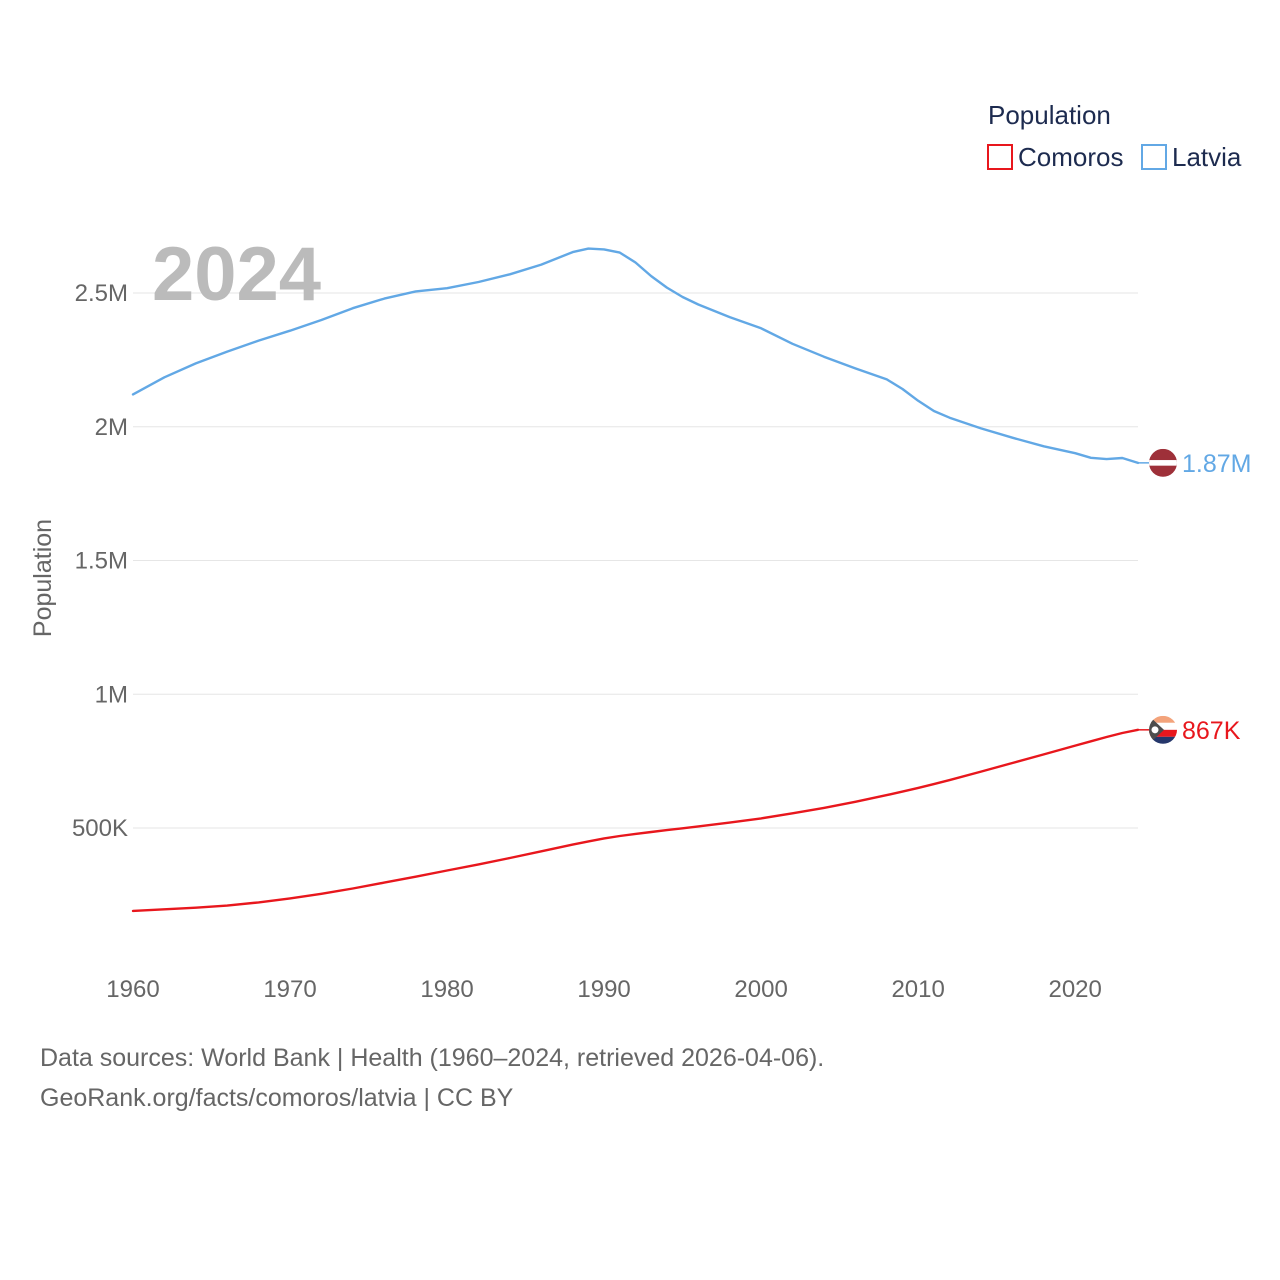 This screenshot has width=1280, height=1280. I want to click on x-tick-label: 2010, so click(917, 989).